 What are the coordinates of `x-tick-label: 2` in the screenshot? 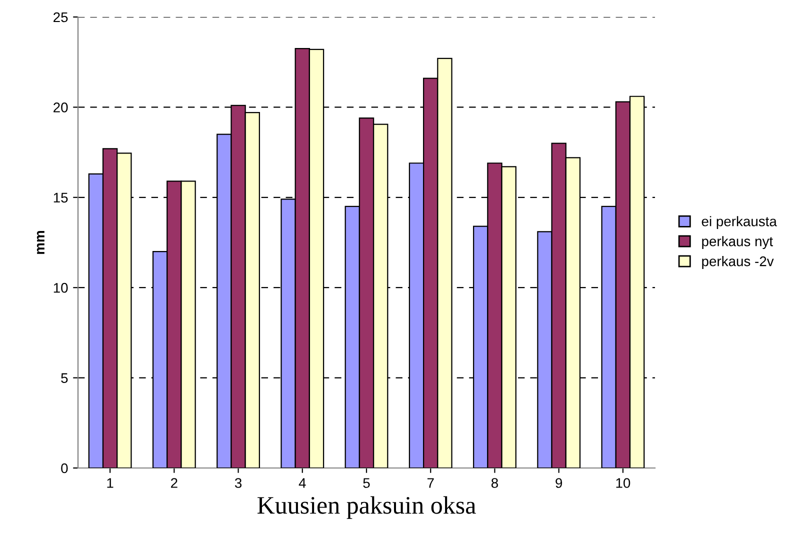 It's located at (174, 483).